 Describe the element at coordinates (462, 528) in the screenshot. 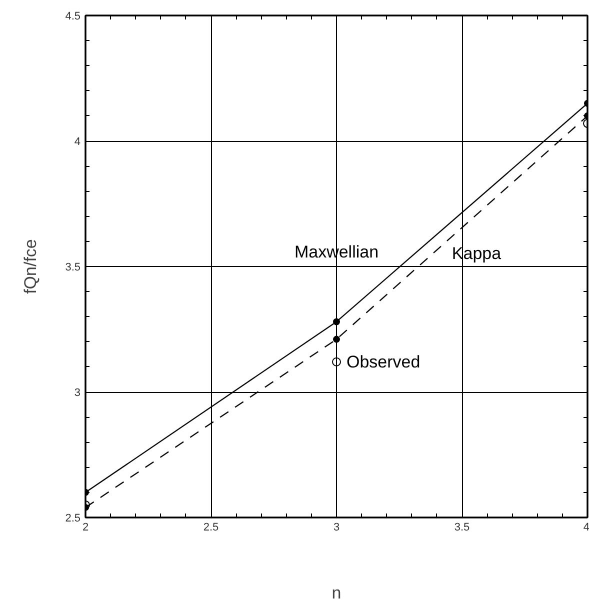

I see `x-tick-label: 3.5` at that location.